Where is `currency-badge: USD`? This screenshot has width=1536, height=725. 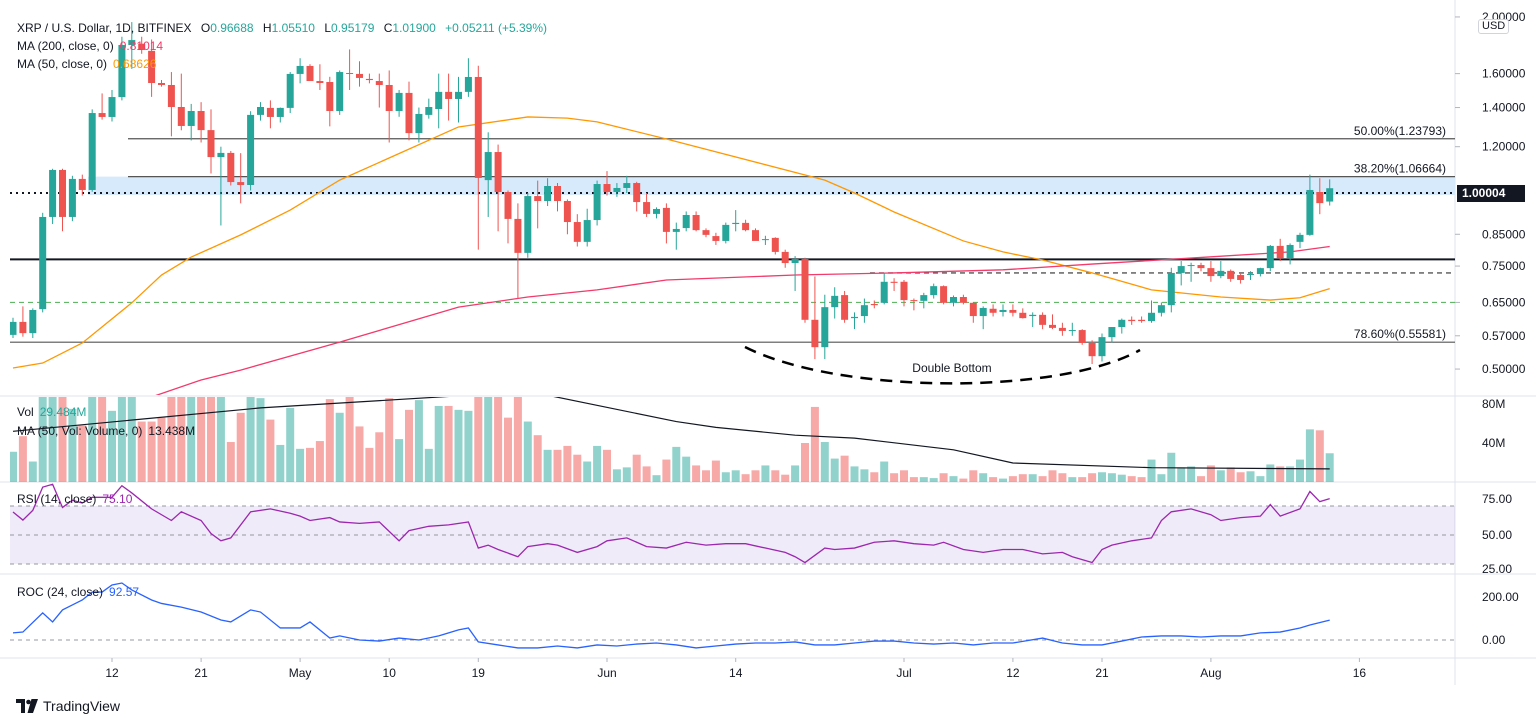 currency-badge: USD is located at coordinates (1494, 26).